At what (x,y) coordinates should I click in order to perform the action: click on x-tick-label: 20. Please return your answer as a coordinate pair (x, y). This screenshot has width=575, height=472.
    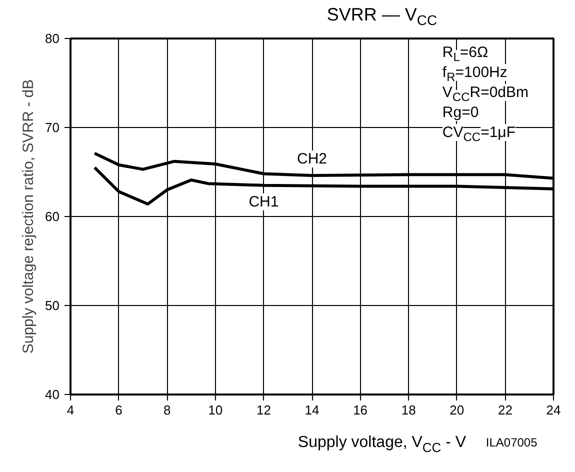
    Looking at the image, I should click on (457, 410).